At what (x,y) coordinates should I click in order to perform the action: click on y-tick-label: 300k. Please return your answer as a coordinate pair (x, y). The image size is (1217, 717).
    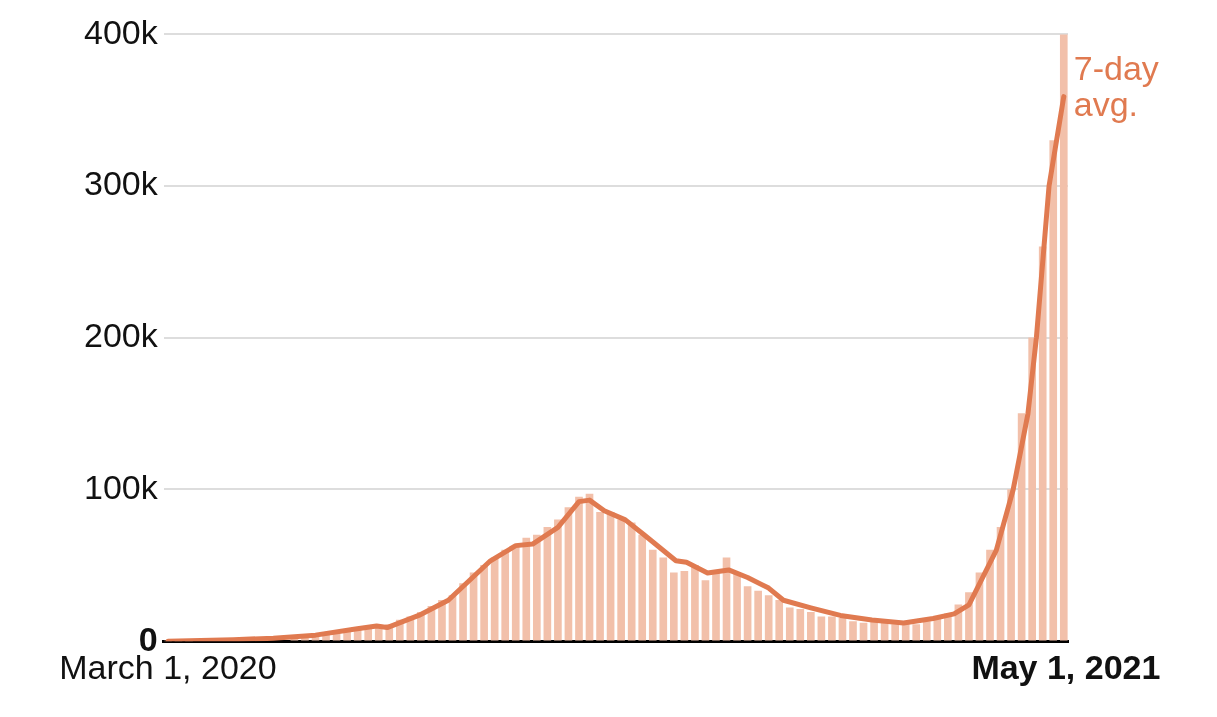
    Looking at the image, I should click on (121, 183).